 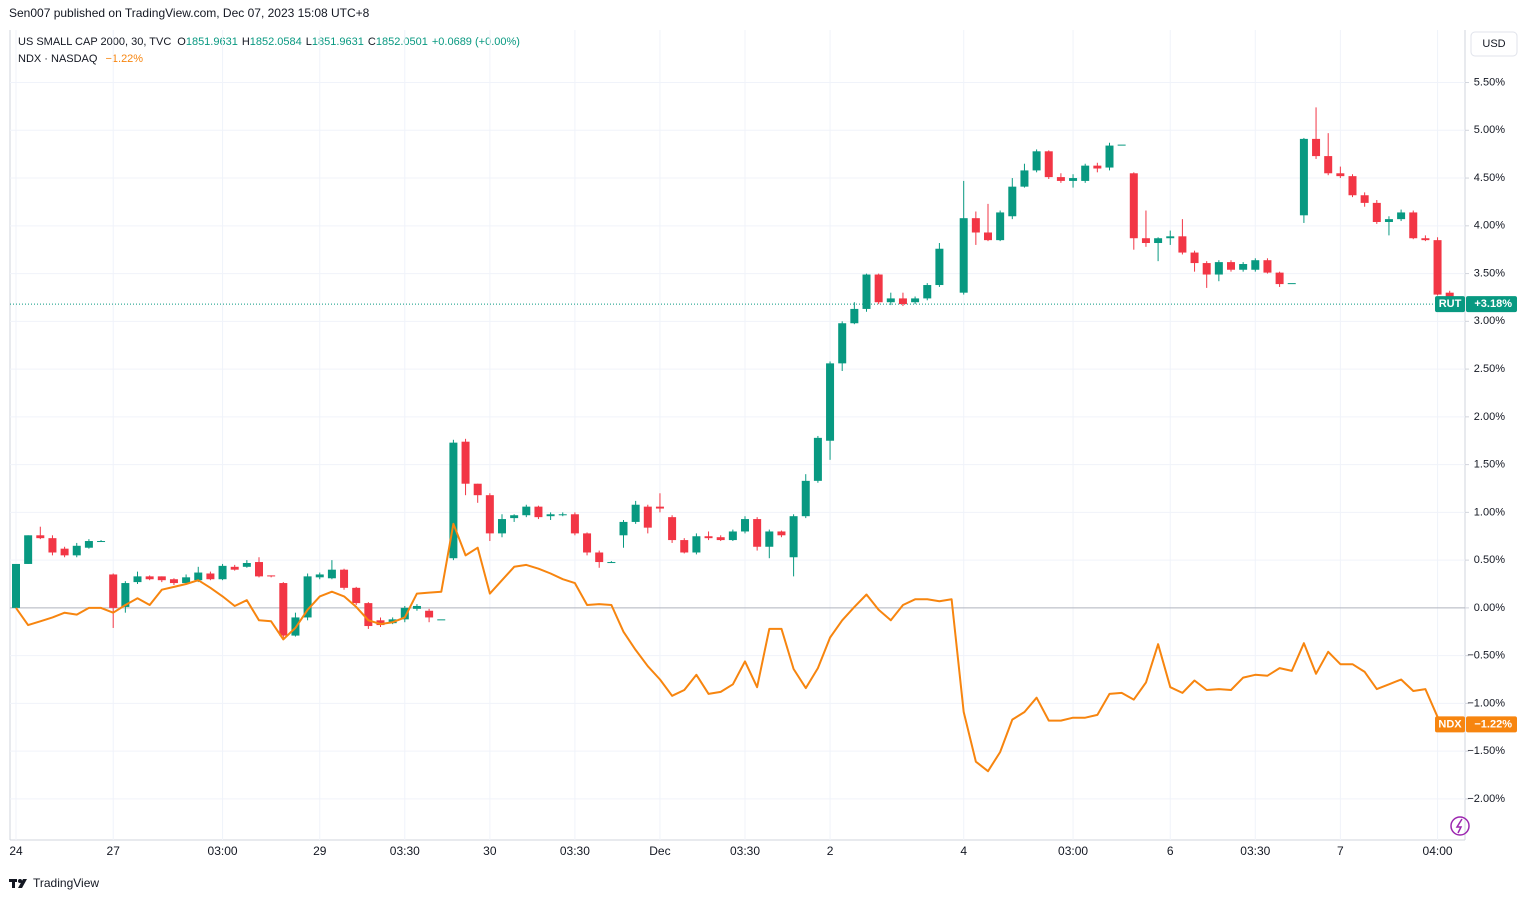 What do you see at coordinates (1489, 369) in the screenshot?
I see `y-tick-label: 2.50%` at bounding box center [1489, 369].